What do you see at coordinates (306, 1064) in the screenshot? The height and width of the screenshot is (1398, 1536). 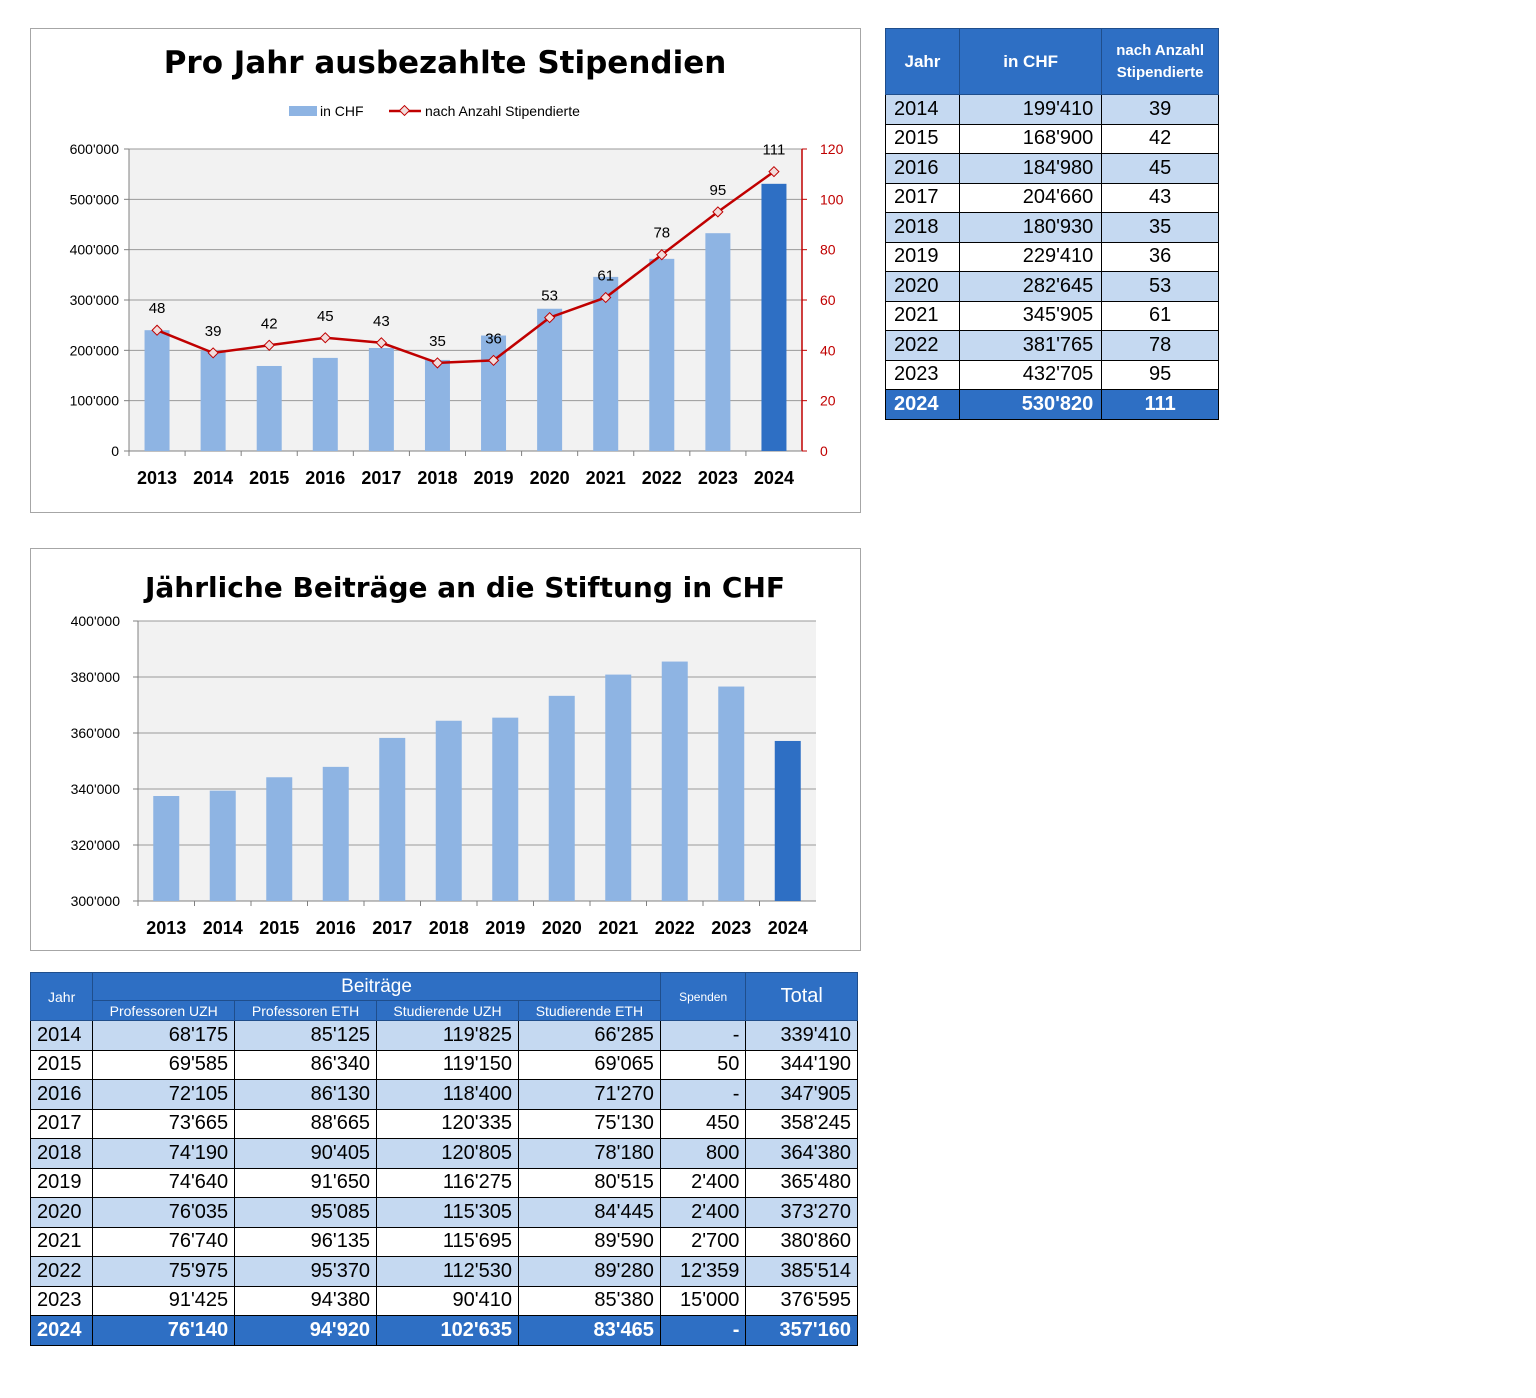 I see `table-cell: 86'340` at bounding box center [306, 1064].